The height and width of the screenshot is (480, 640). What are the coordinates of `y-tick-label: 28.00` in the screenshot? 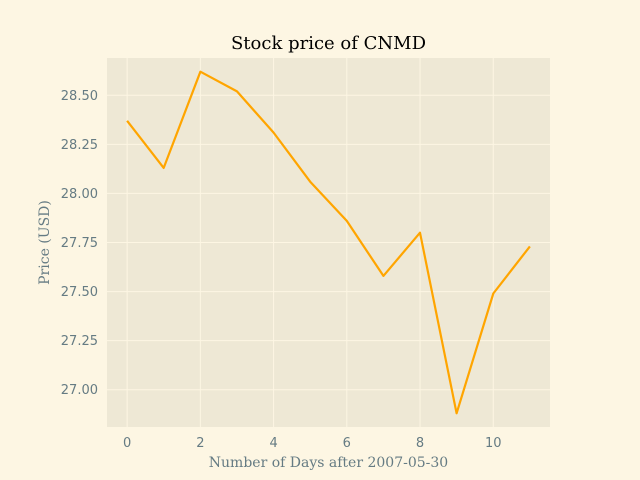 It's located at (79, 194).